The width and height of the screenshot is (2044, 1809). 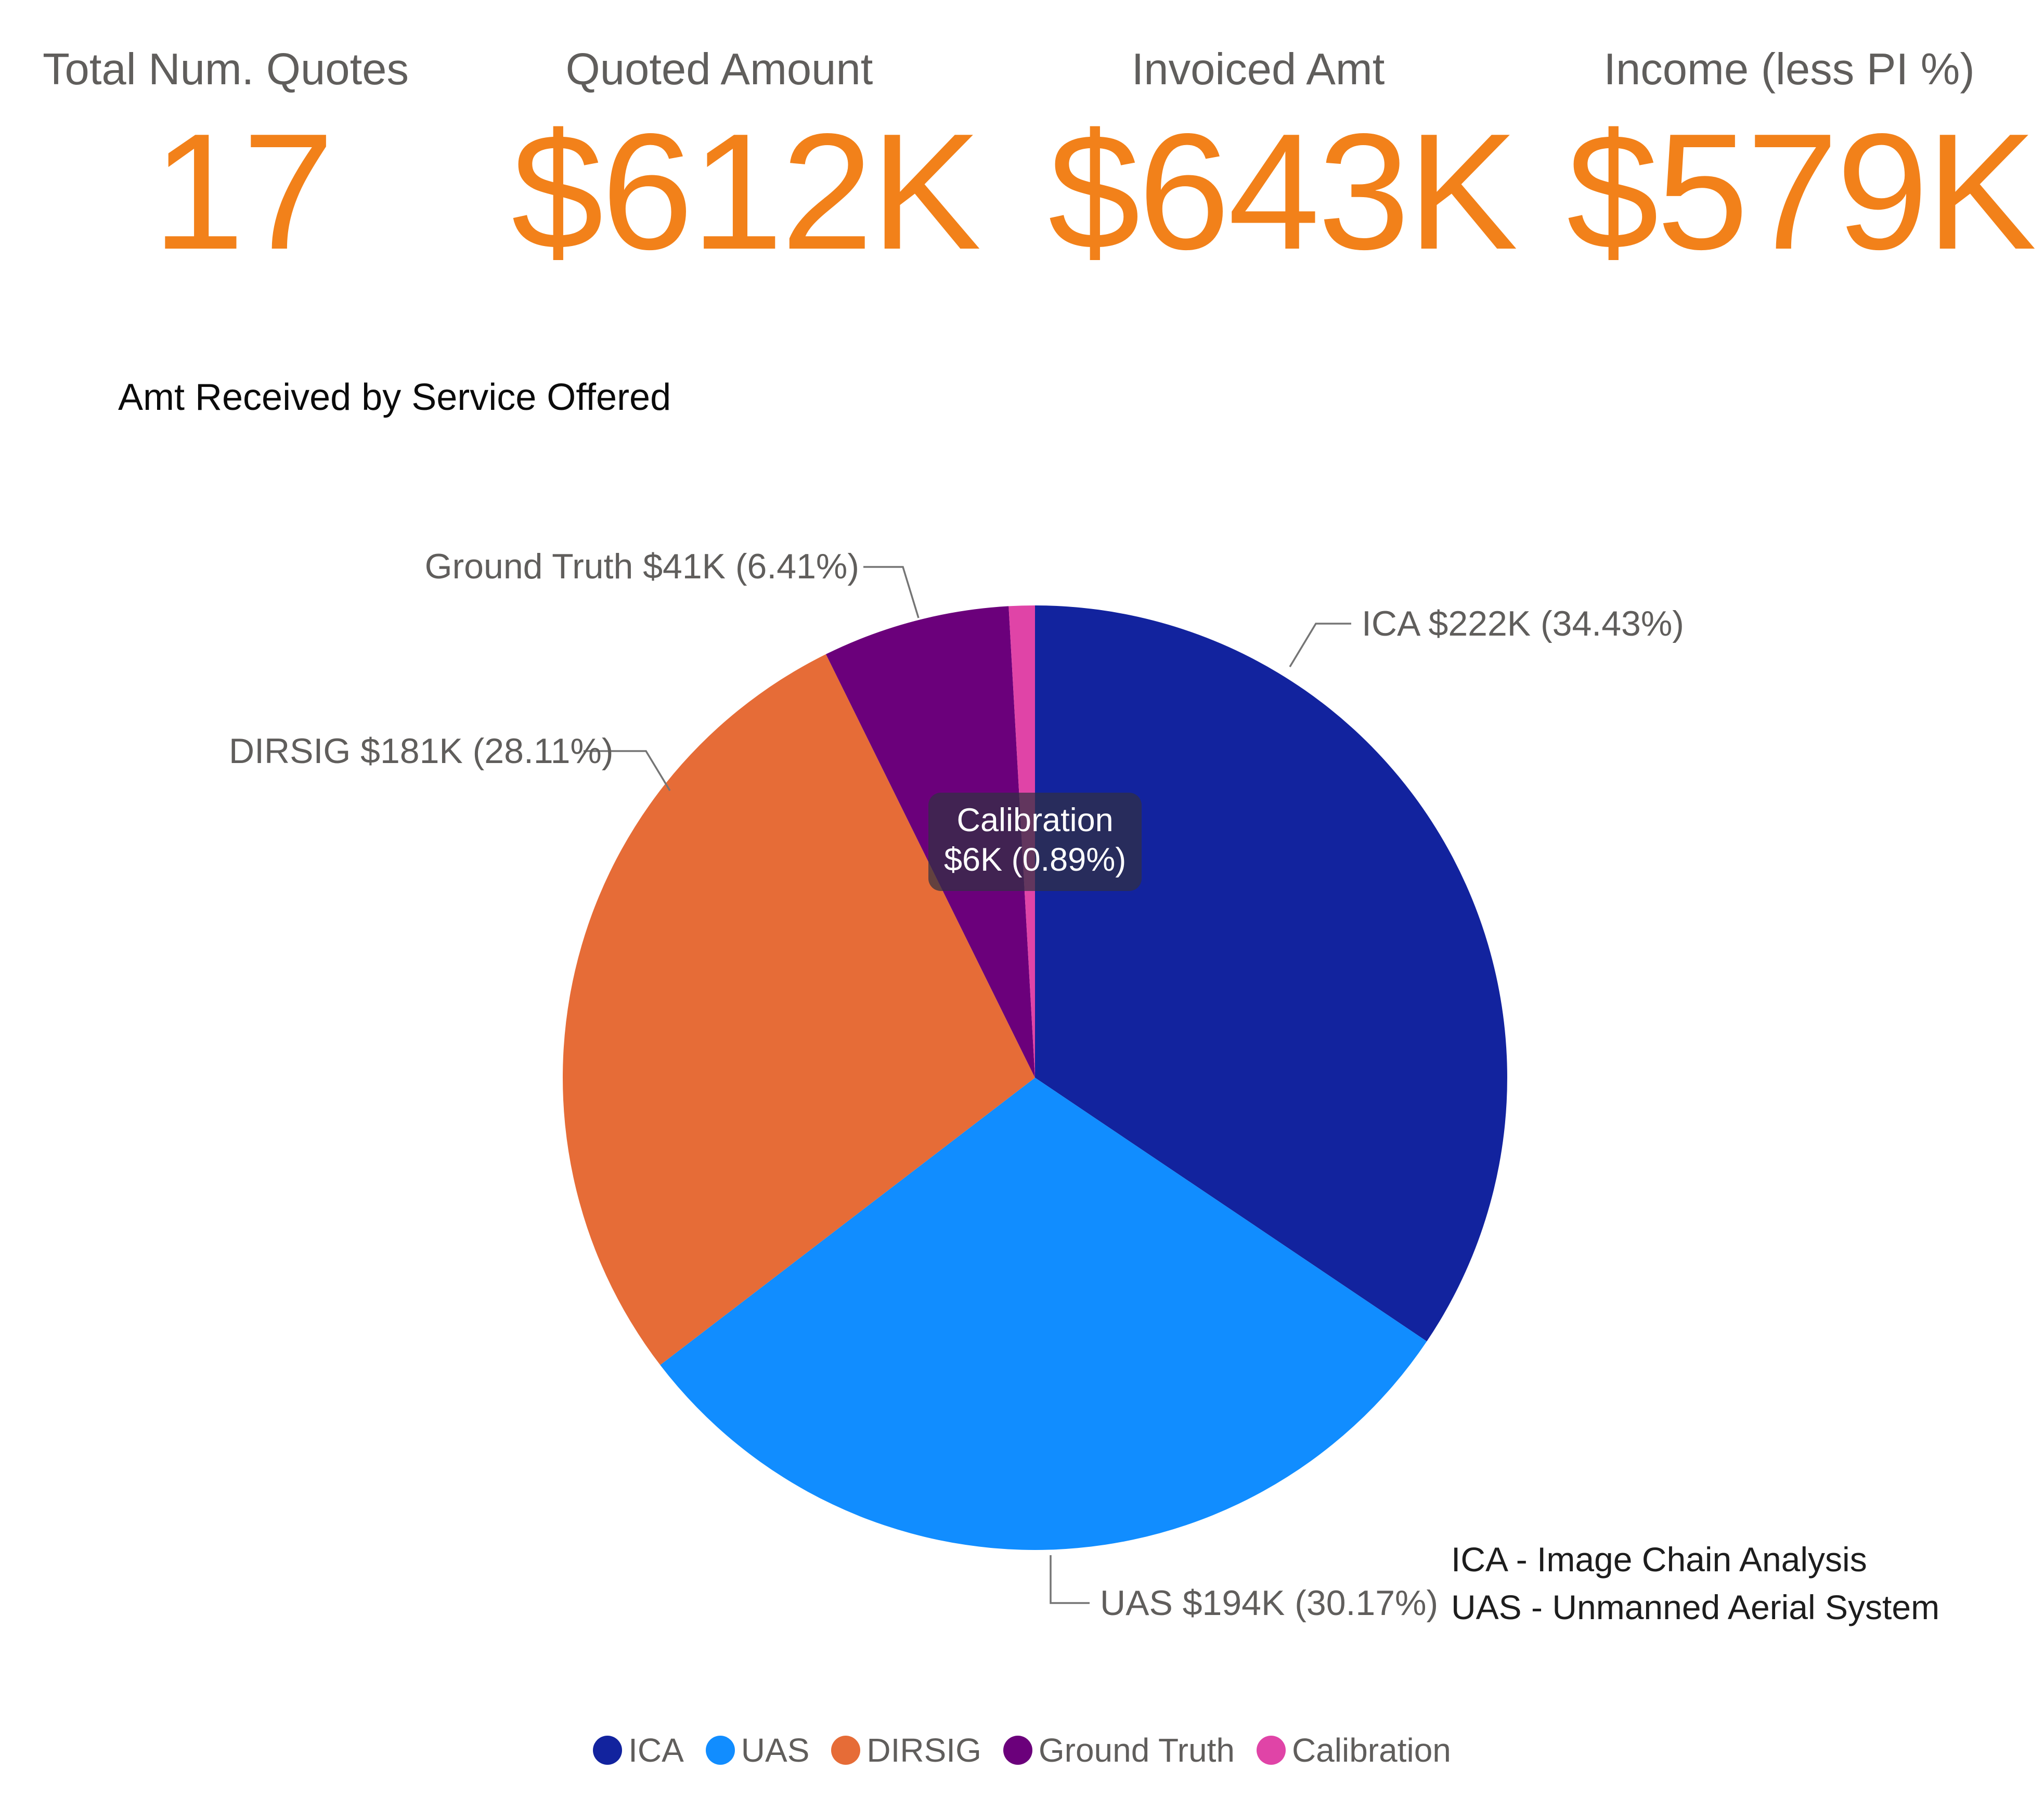 I want to click on legend-label: Ground Truth, so click(x=1136, y=1750).